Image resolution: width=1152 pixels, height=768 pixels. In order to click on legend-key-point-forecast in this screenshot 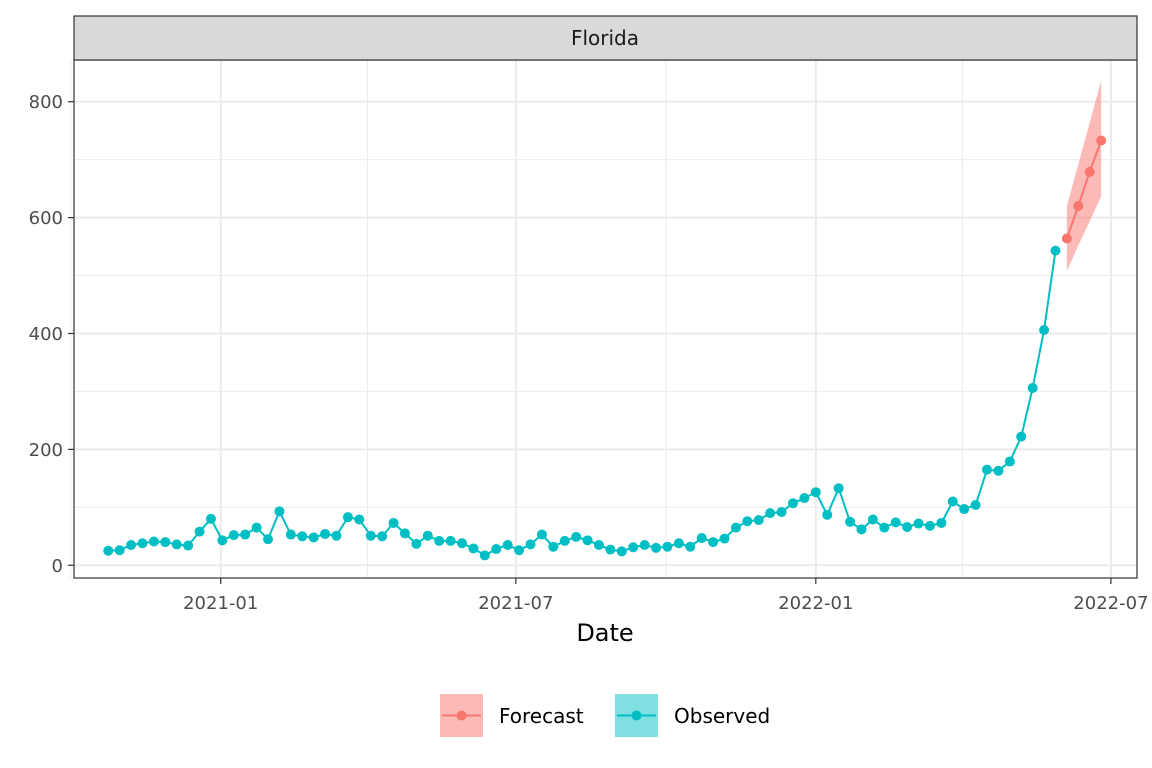, I will do `click(461, 715)`.